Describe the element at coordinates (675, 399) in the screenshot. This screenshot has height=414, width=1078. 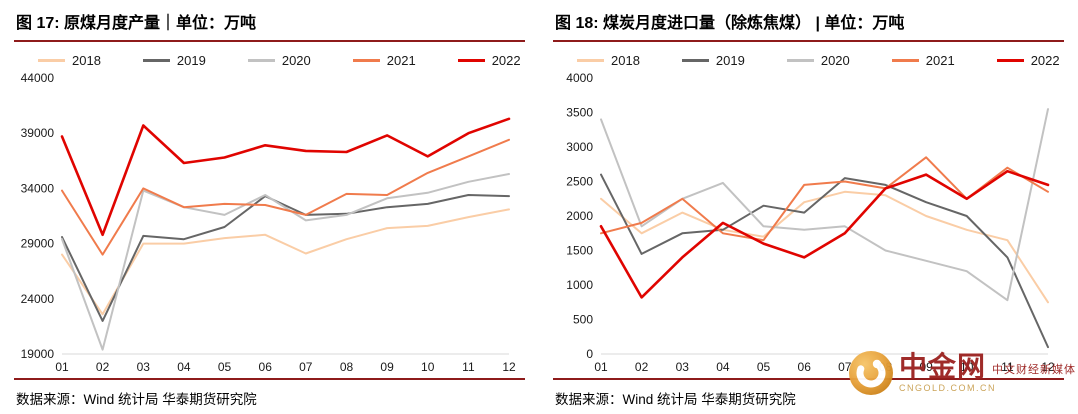
I see `figure-18-source: 数据来源：Wind 统计局 华泰期货研究院` at that location.